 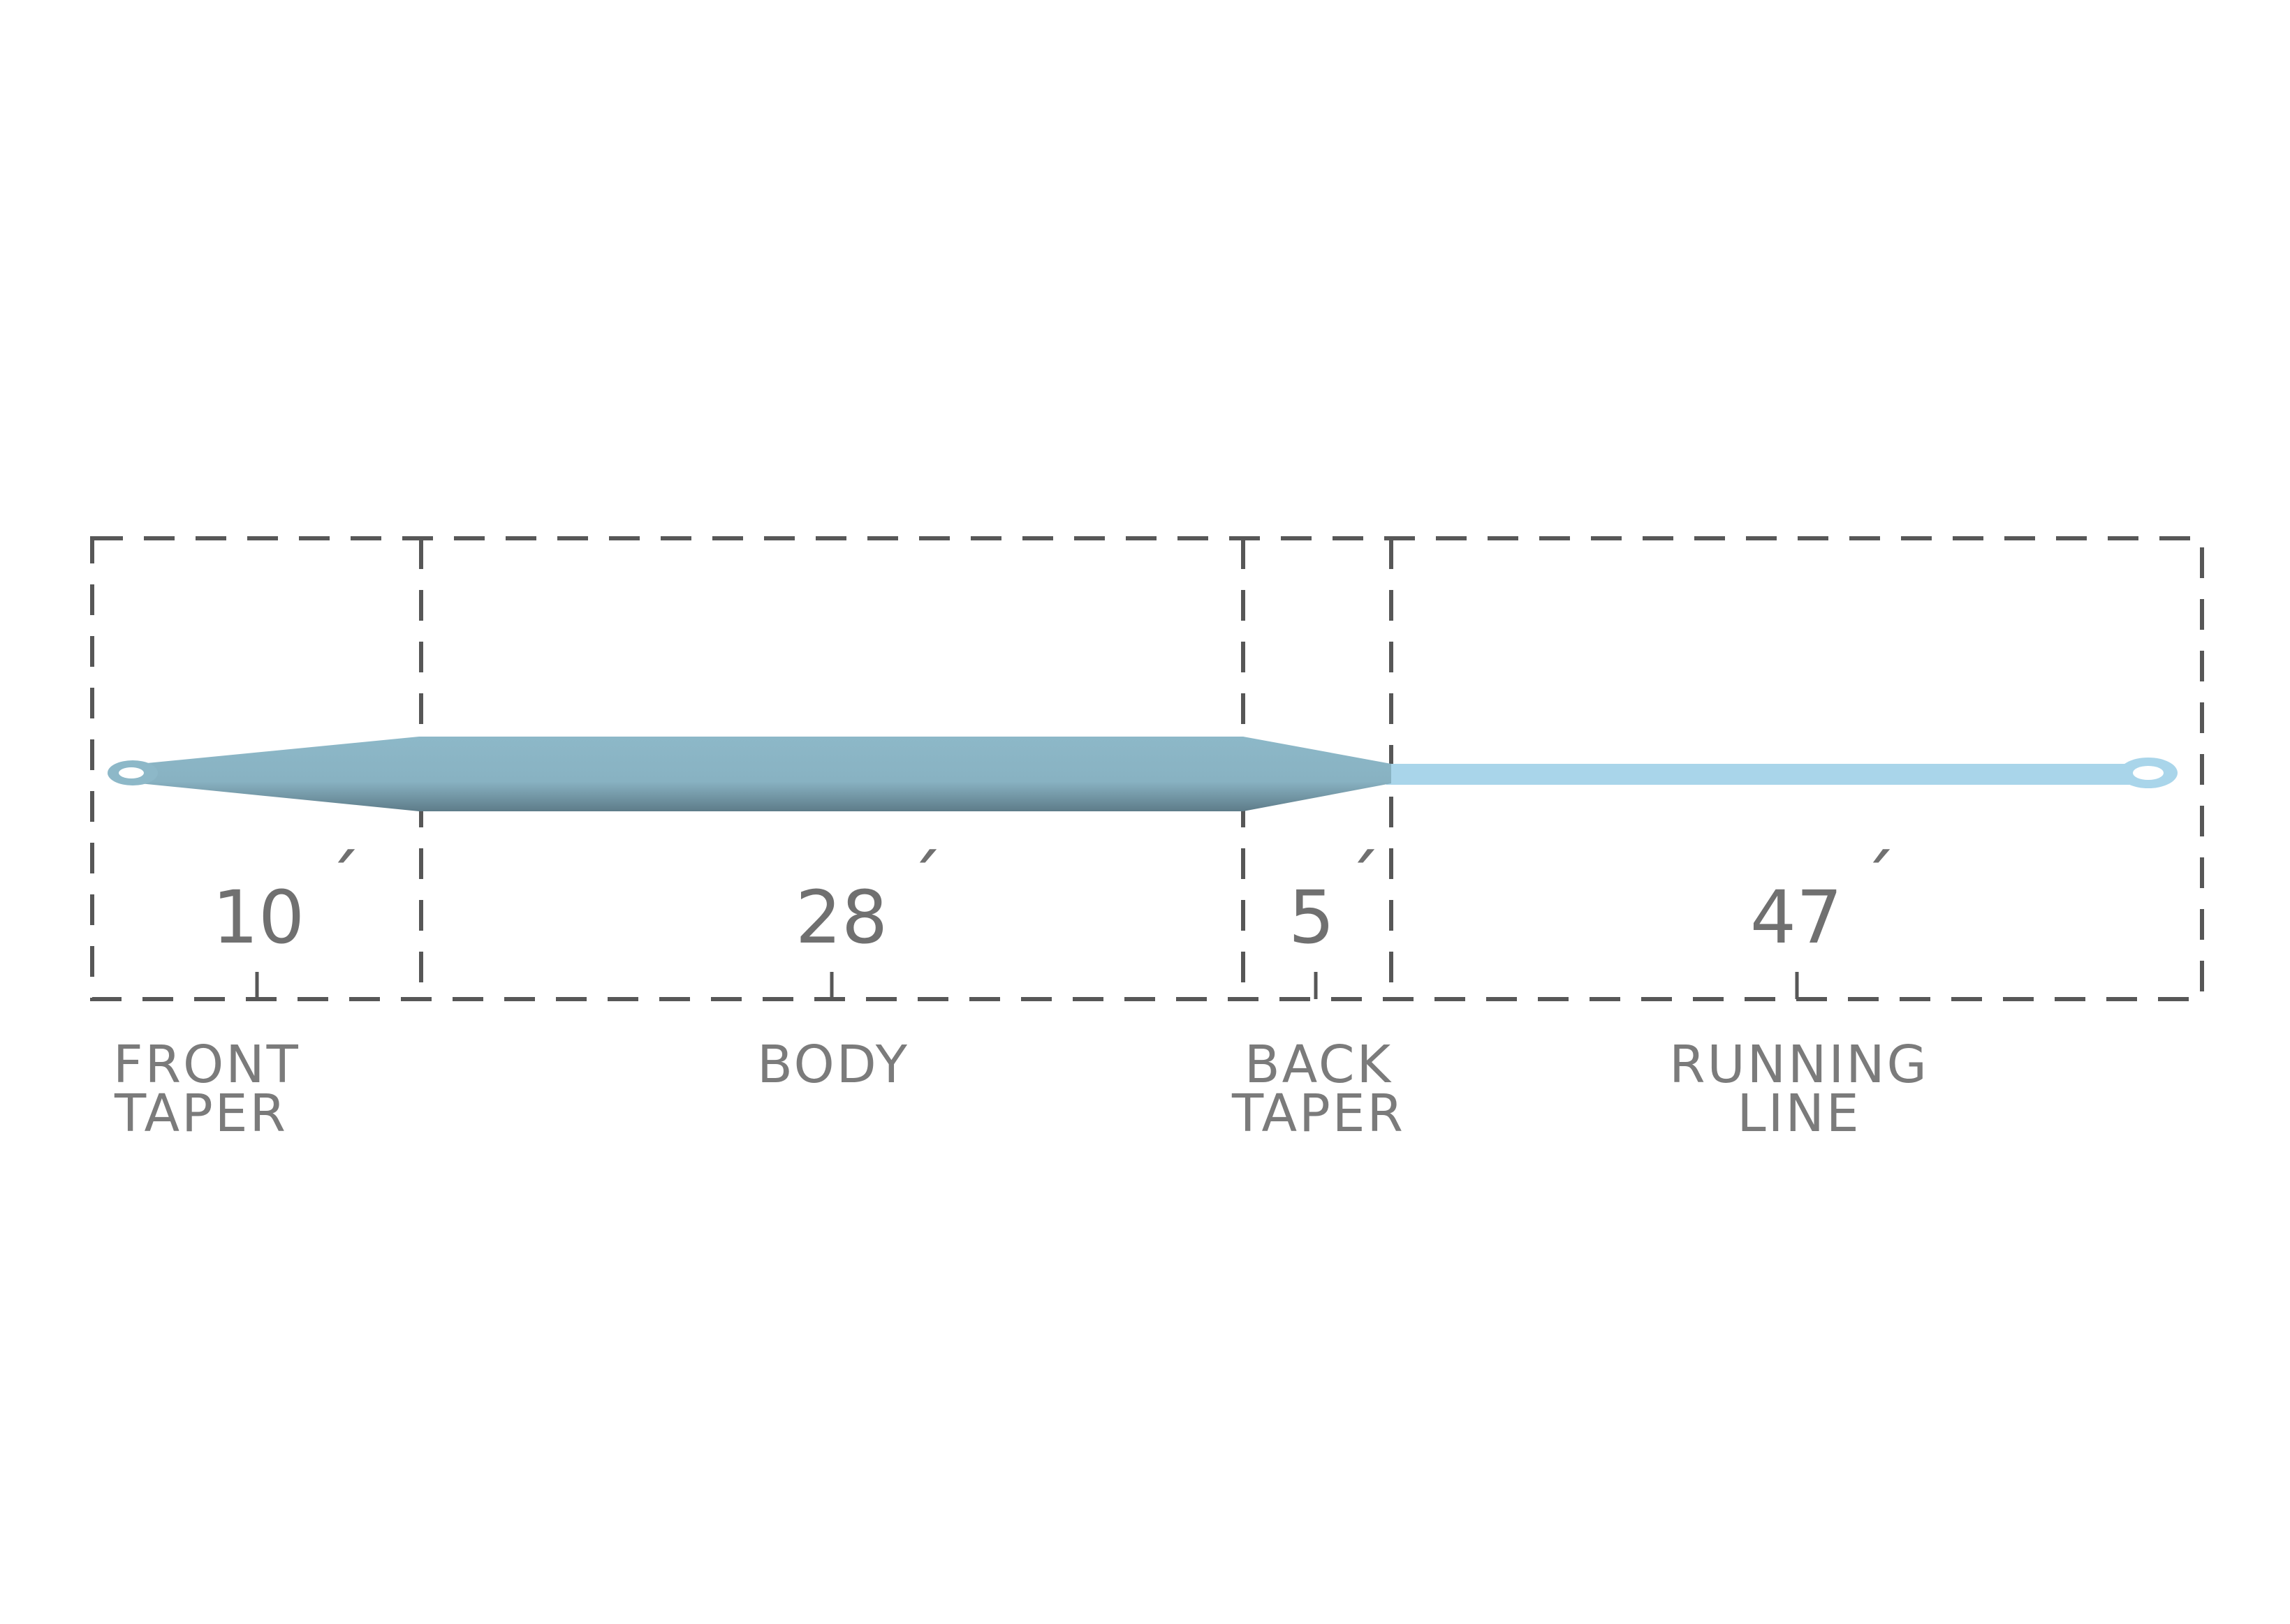 I want to click on length-back-taper: 5, so click(x=1312, y=918).